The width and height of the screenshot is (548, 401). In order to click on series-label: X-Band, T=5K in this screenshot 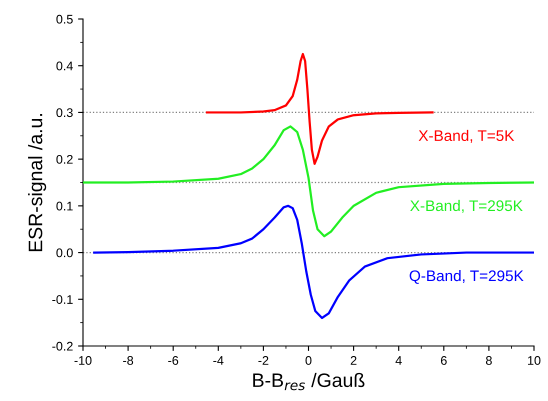, I will do `click(466, 136)`.